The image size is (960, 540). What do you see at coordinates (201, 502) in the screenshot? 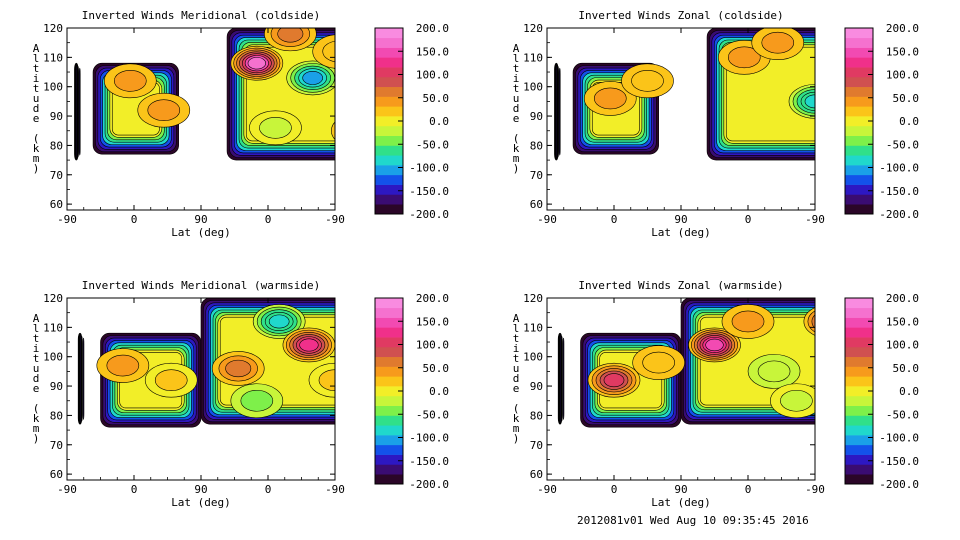
I see `x-axis-label: Lat (deg)` at bounding box center [201, 502].